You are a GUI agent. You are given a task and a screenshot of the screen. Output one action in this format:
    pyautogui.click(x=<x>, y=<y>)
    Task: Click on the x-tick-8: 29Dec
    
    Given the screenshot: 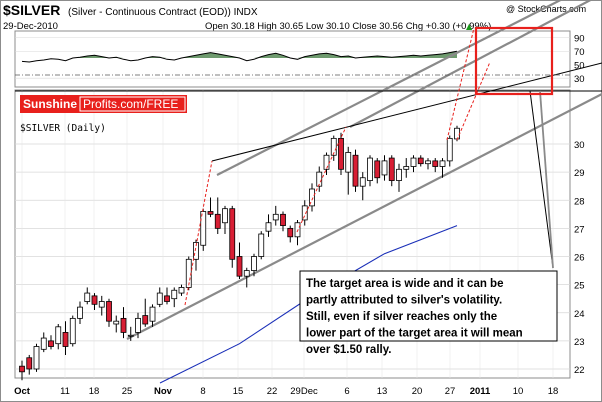 What is the action you would take?
    pyautogui.click(x=304, y=391)
    